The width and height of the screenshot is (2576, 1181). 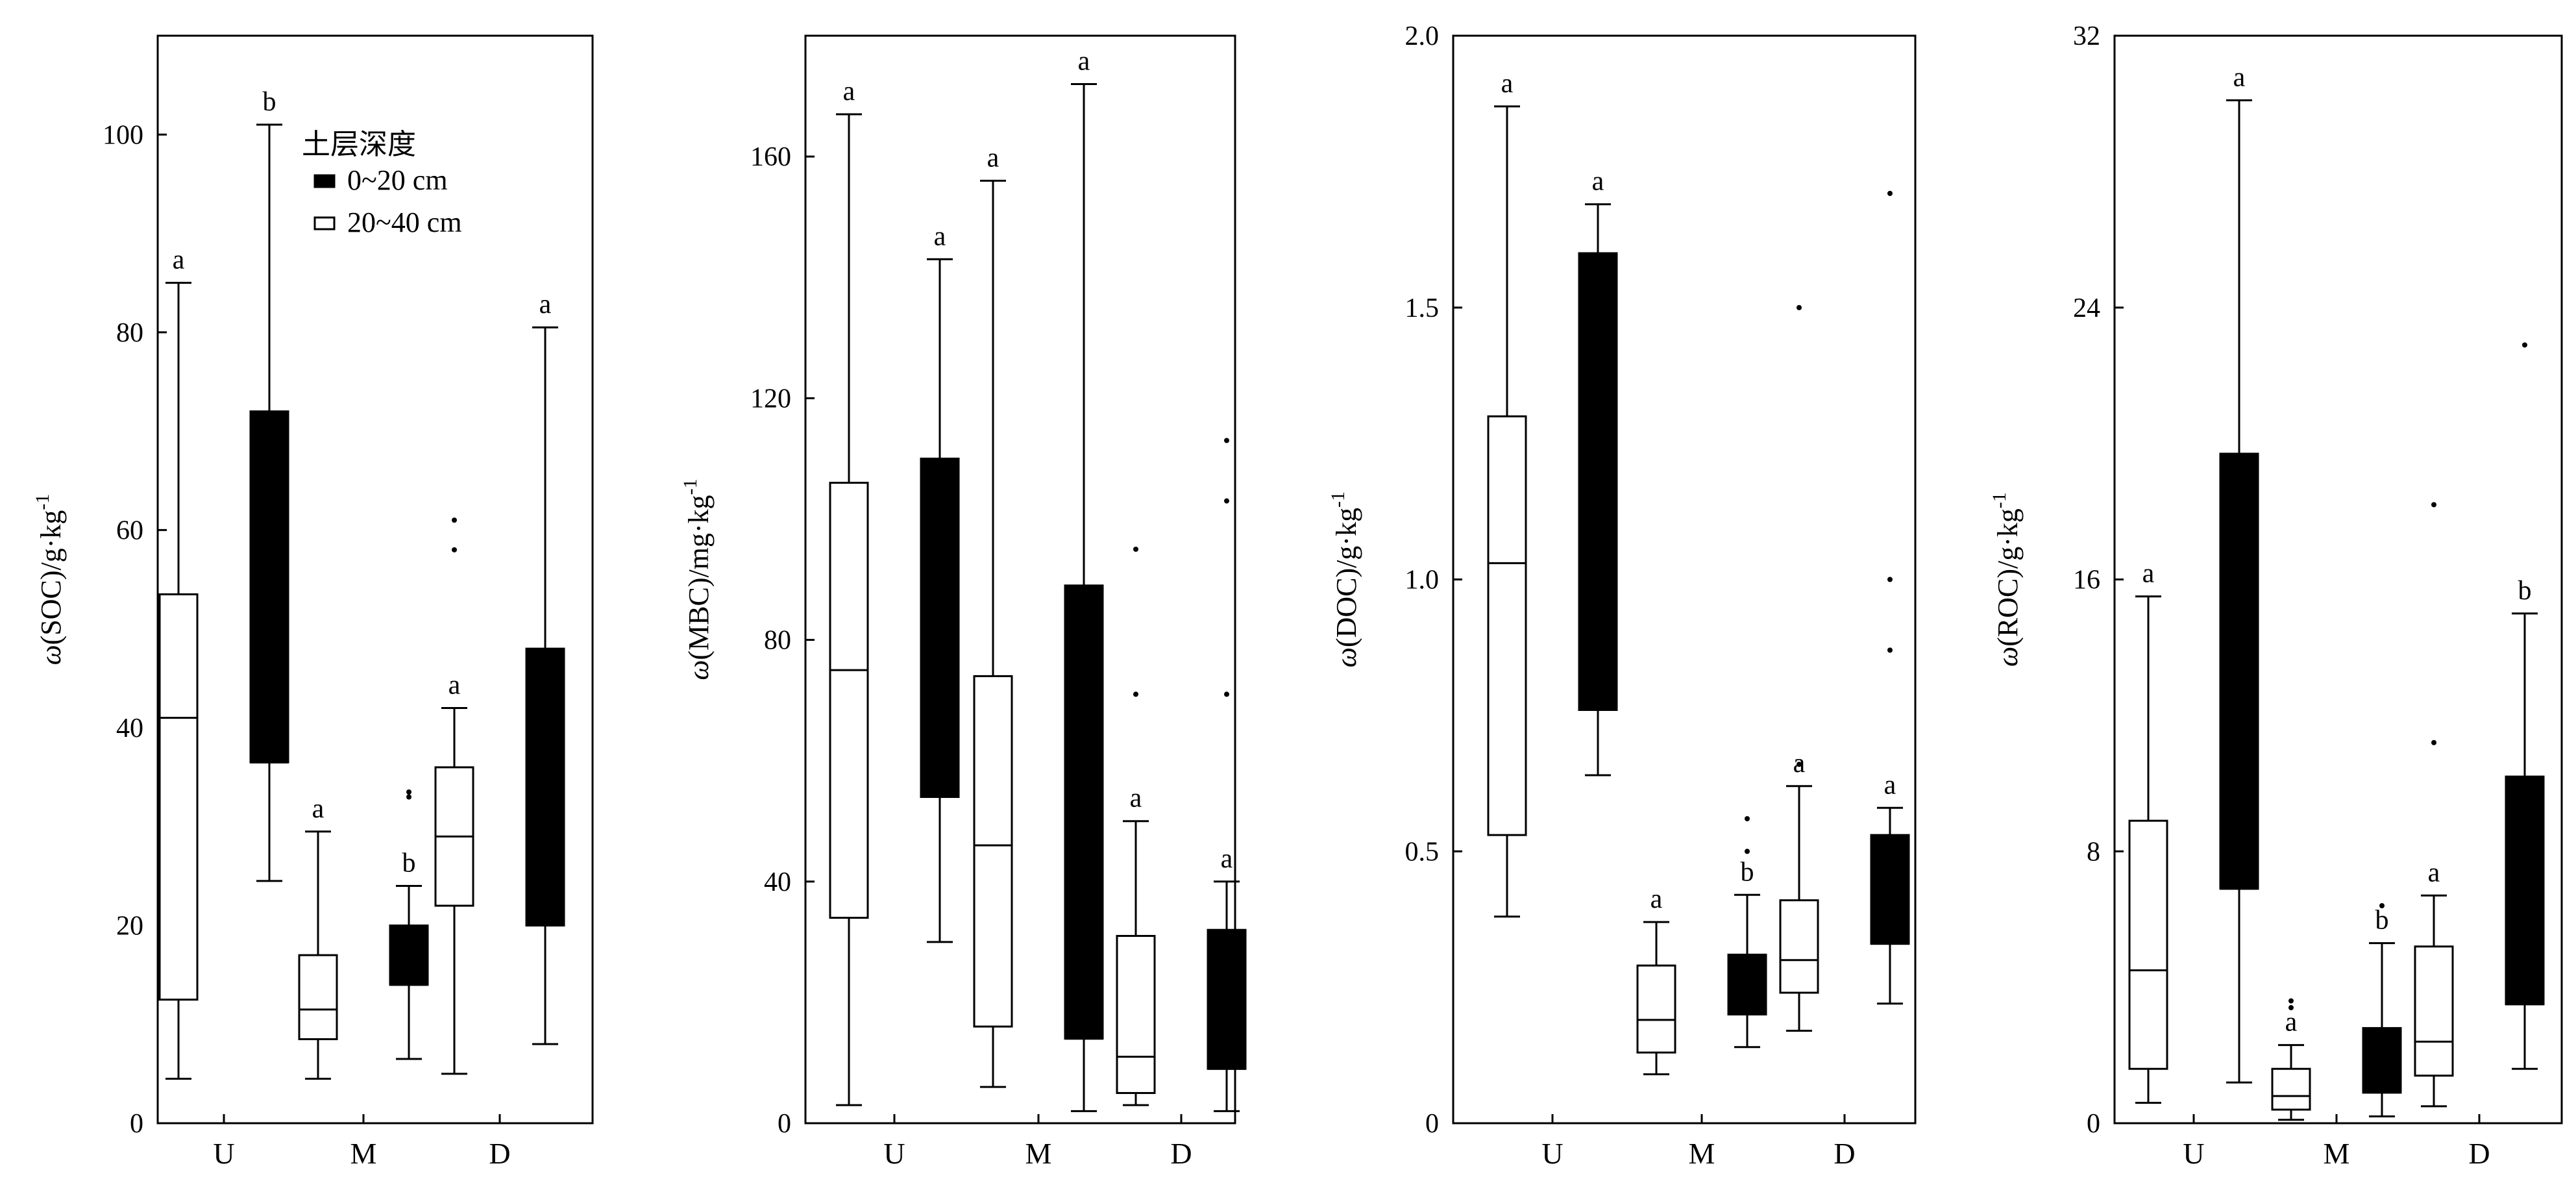 I want to click on y-tick-label: 0.5, so click(x=1422, y=852).